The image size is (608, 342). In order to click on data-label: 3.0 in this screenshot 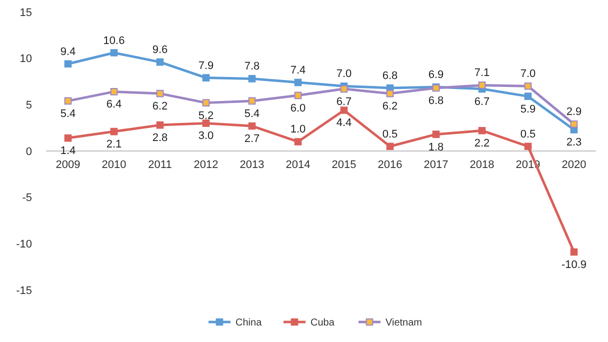, I will do `click(206, 136)`.